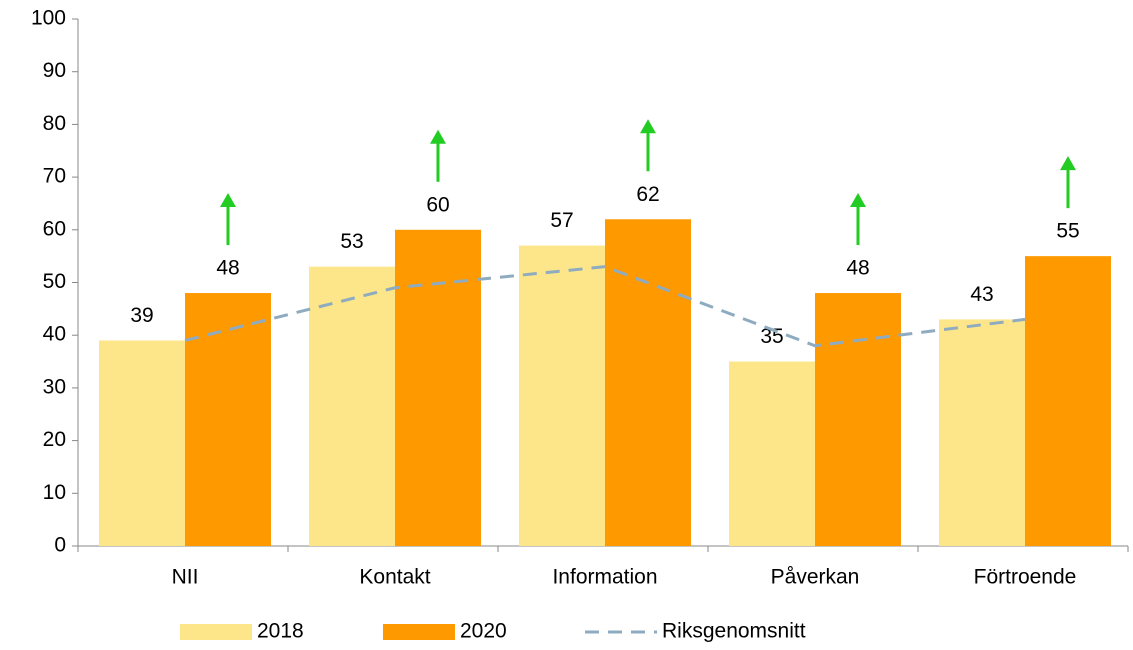  What do you see at coordinates (54, 281) in the screenshot?
I see `y-tick-label: 50` at bounding box center [54, 281].